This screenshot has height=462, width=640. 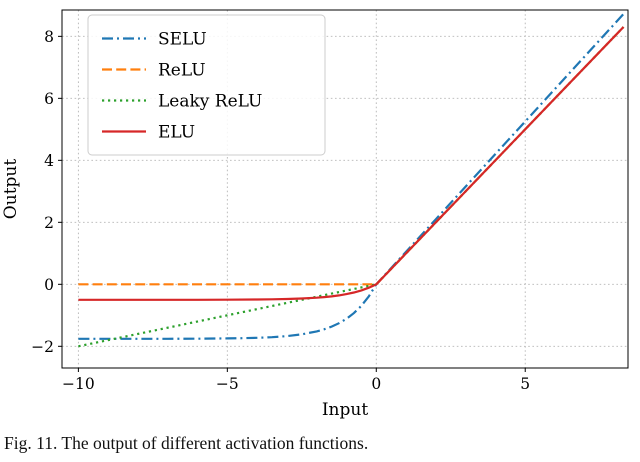 What do you see at coordinates (227, 384) in the screenshot?
I see `x-tick-label: −5` at bounding box center [227, 384].